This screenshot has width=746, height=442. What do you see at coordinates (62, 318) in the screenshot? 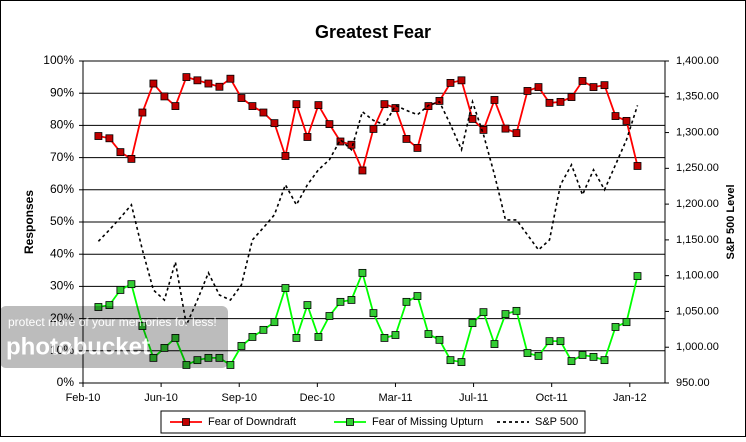
I see `y-tick-label: 20%` at bounding box center [62, 318].